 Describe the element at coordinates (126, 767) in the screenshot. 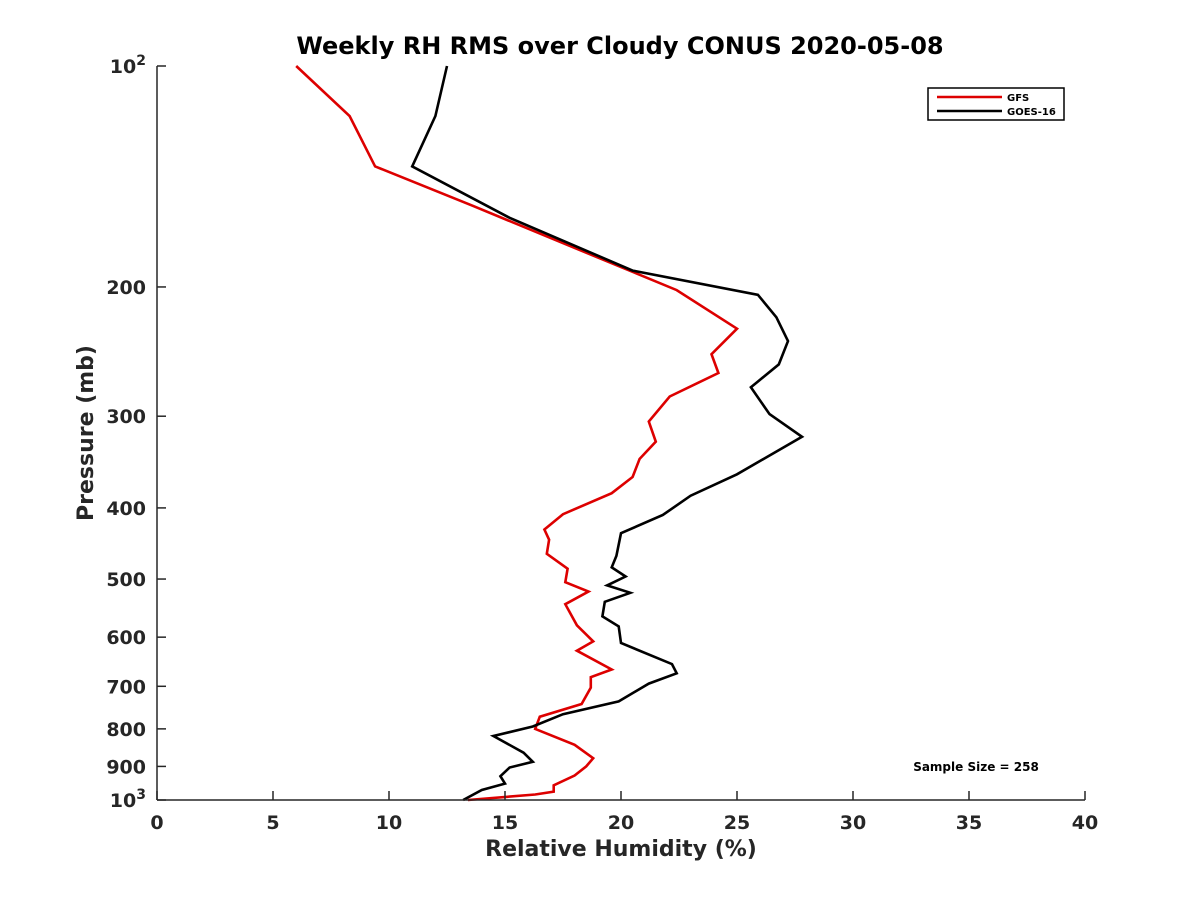

I see `y-tick-label: 900` at that location.